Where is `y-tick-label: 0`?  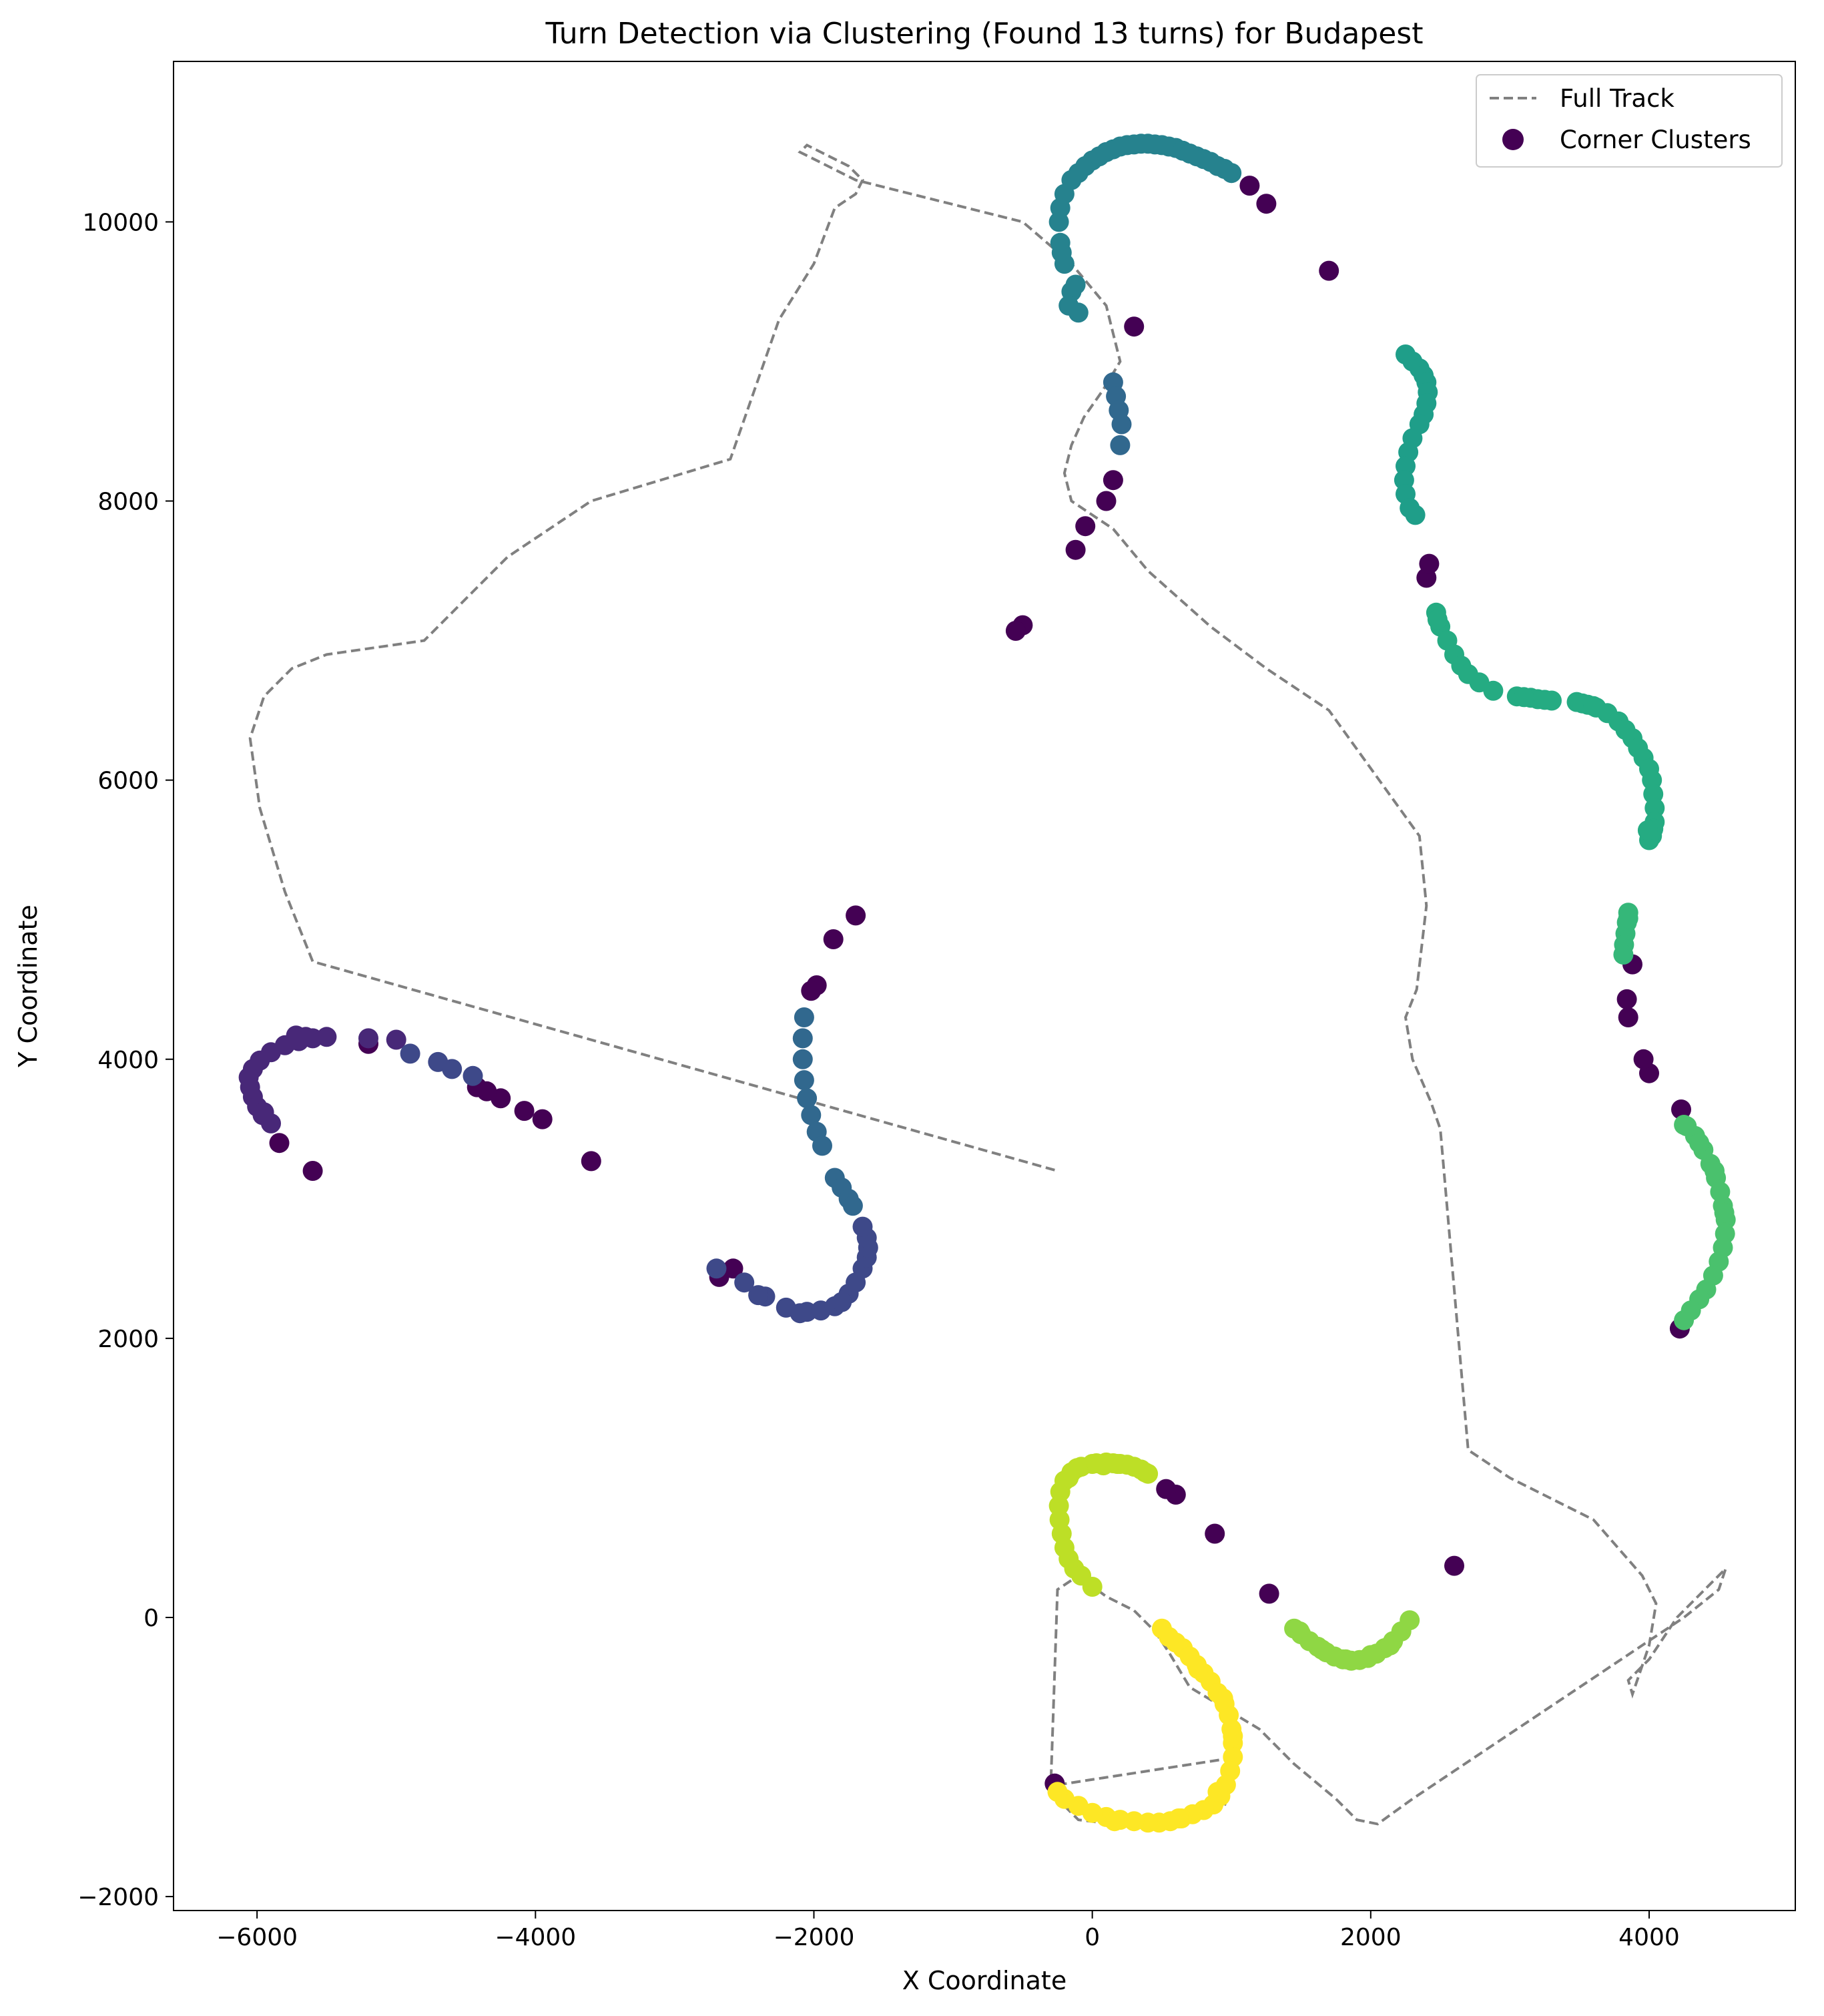
y-tick-label: 0 is located at coordinates (151, 1618).